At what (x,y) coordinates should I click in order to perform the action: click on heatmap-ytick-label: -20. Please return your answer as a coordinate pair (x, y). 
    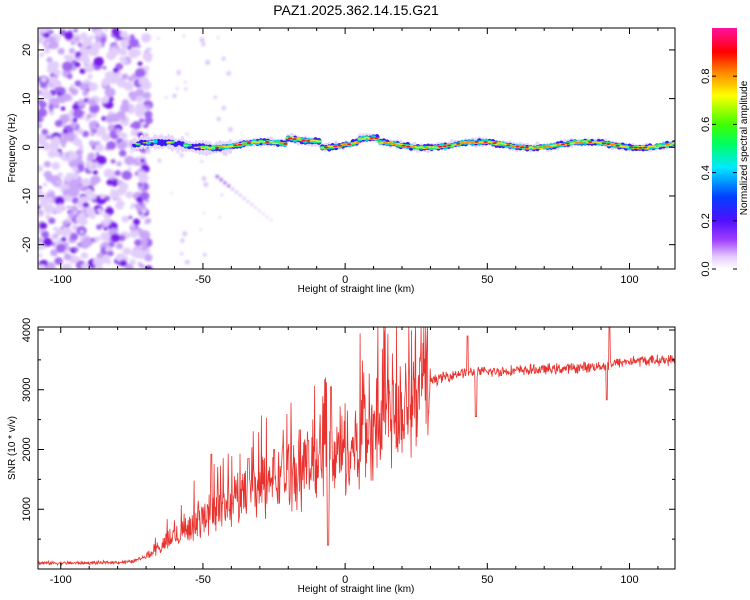
    Looking at the image, I should click on (27, 245).